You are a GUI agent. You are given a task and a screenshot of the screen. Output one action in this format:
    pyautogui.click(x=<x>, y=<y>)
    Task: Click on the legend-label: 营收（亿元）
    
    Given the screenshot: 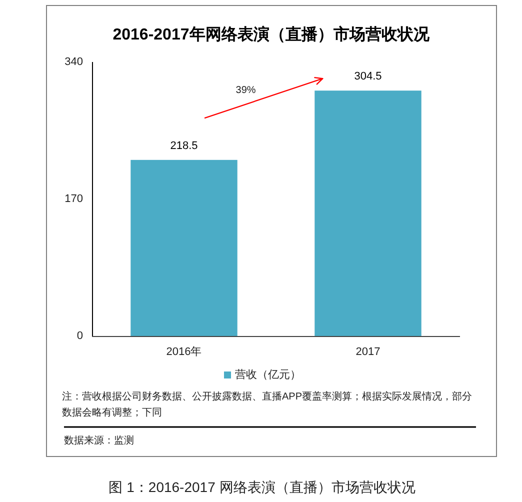 What is the action you would take?
    pyautogui.click(x=268, y=374)
    